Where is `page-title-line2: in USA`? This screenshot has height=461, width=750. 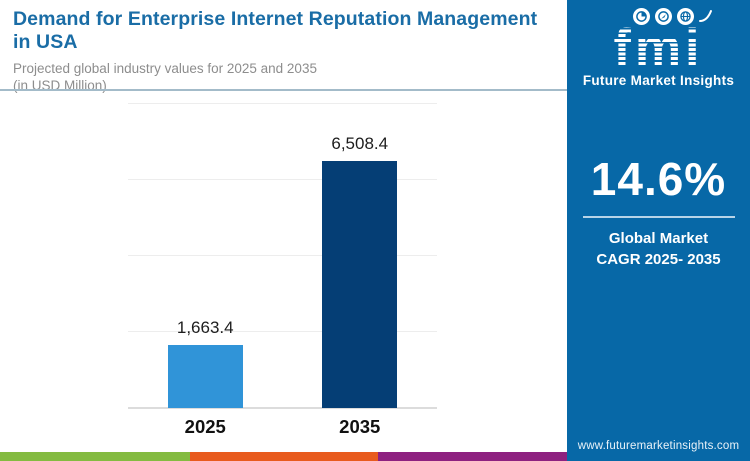
page-title-line2: in USA is located at coordinates (45, 42).